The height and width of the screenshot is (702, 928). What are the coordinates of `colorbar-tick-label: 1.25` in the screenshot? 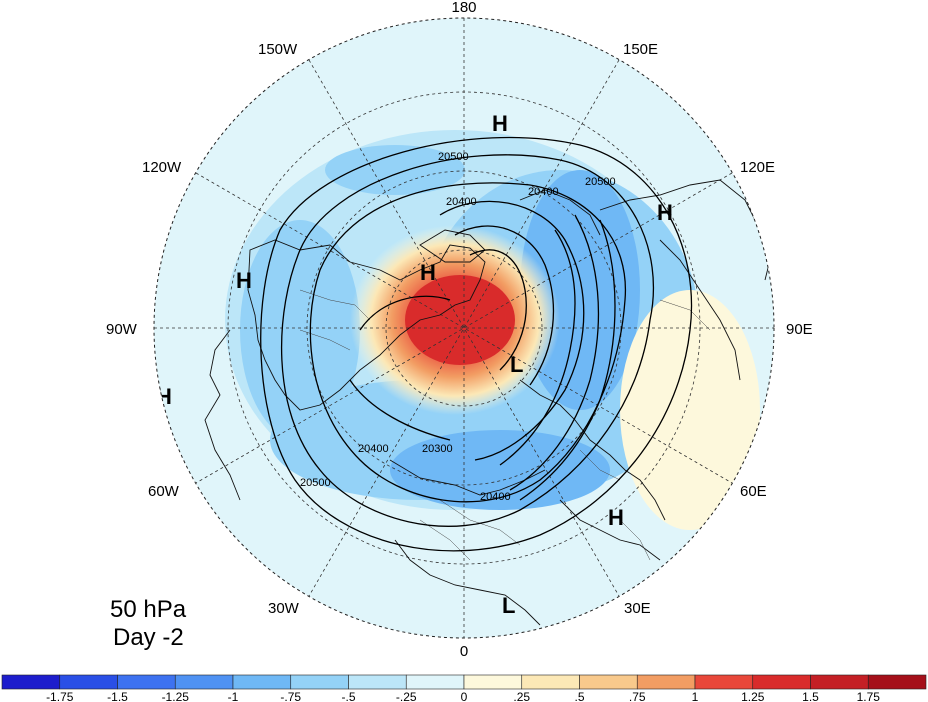 It's located at (753, 696).